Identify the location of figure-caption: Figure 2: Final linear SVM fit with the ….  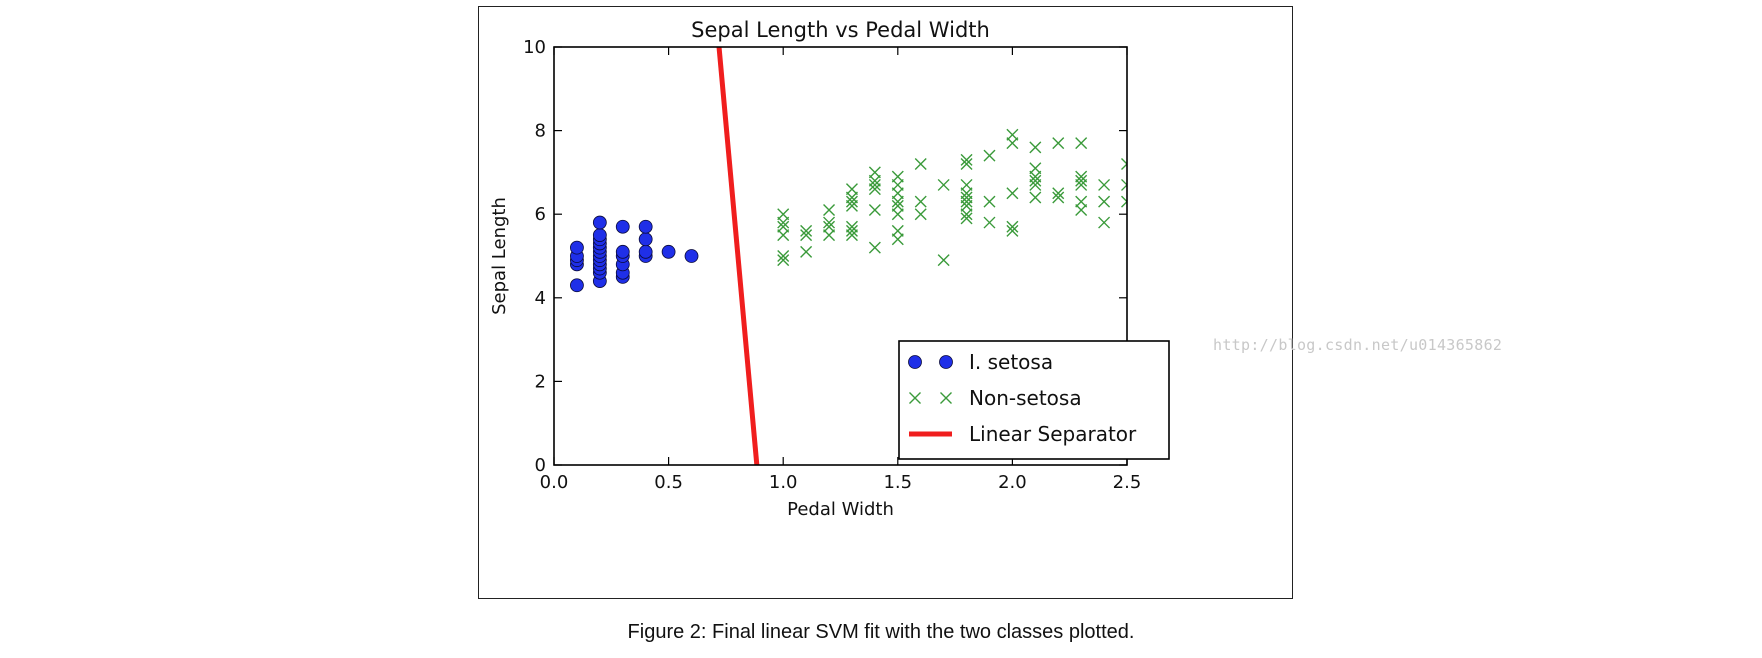
(881, 632).